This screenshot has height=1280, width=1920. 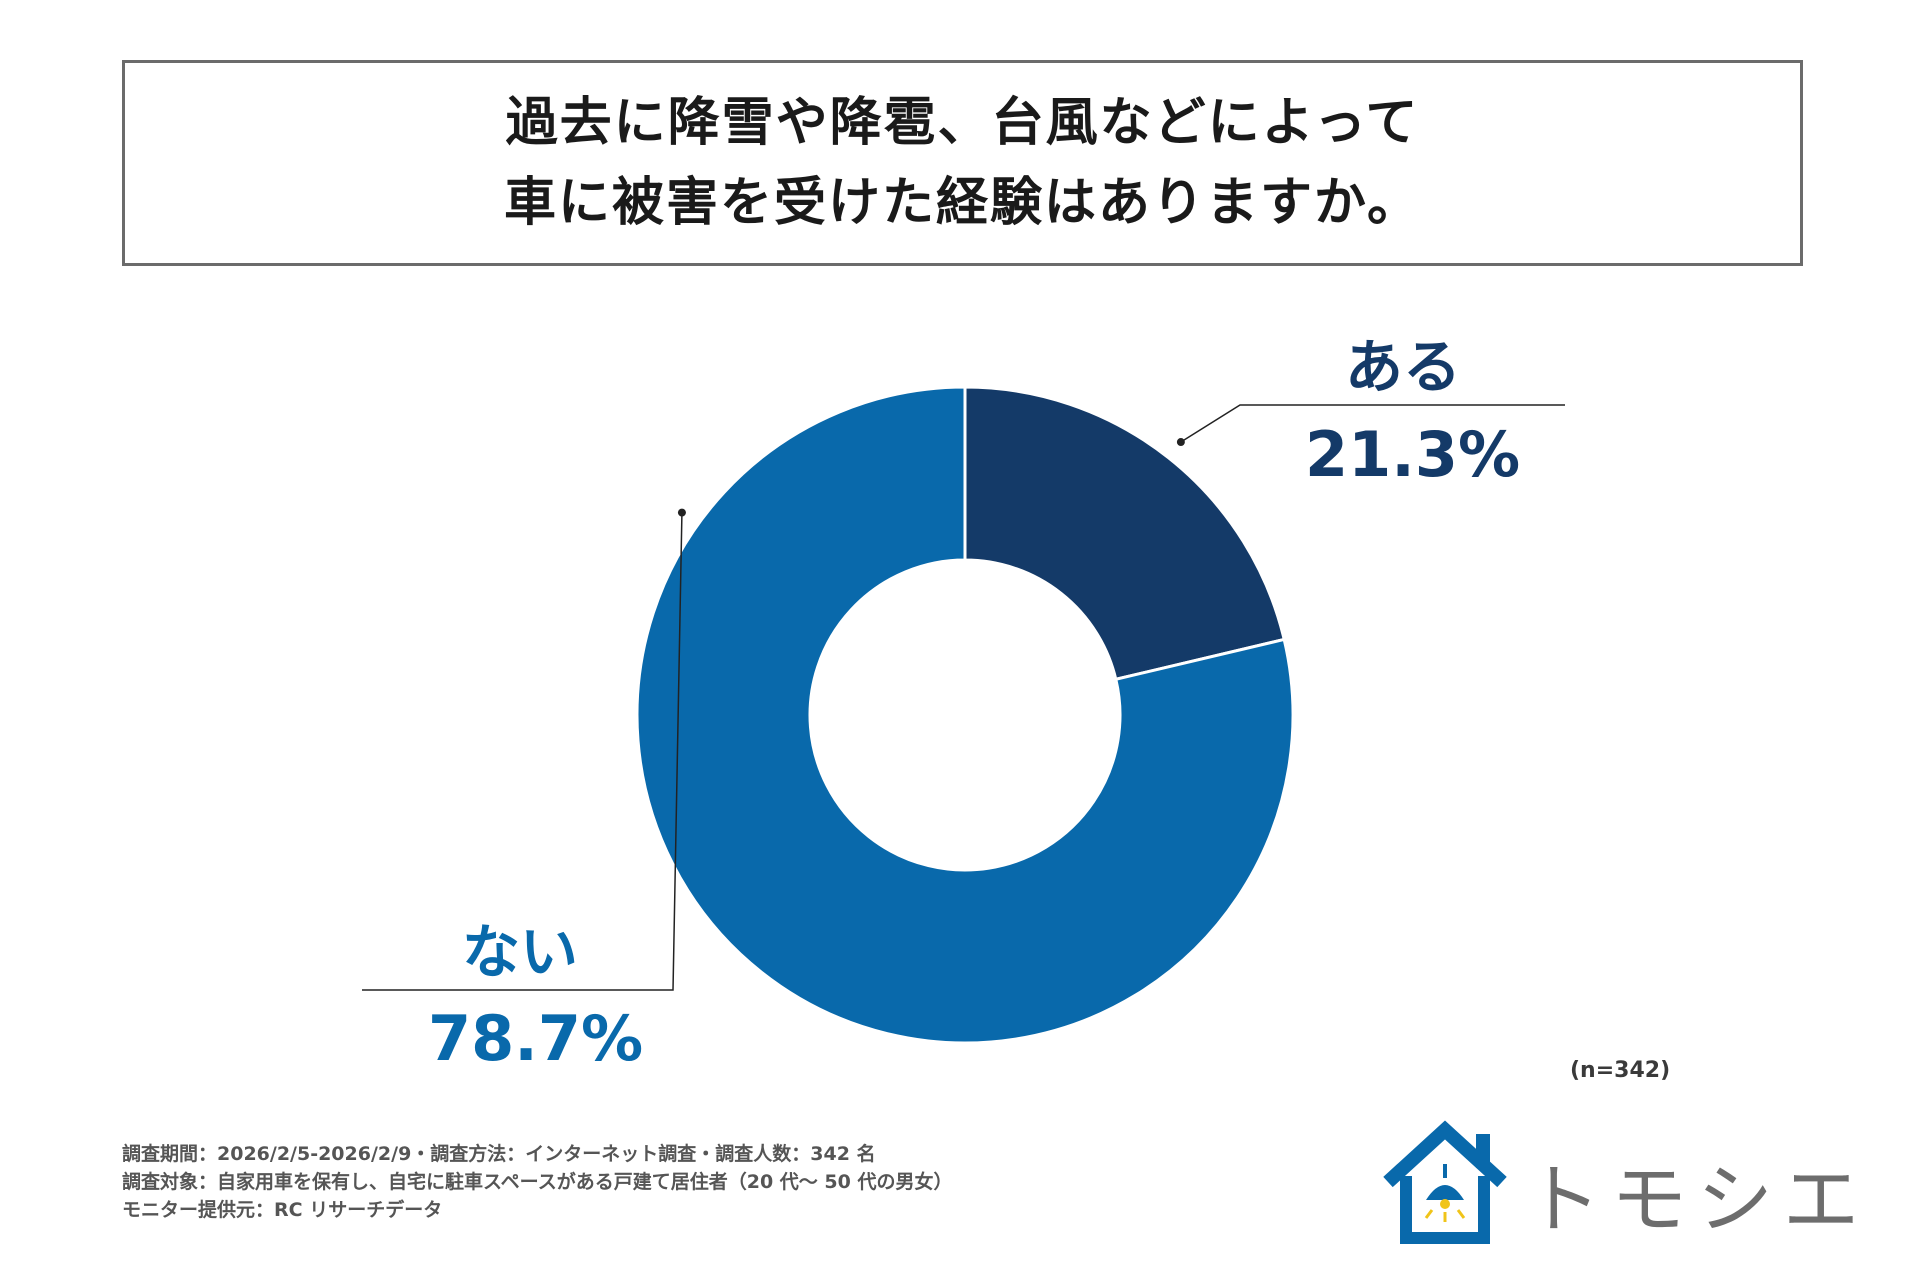 I want to click on slice-value-aru: 21.3%, so click(x=1413, y=454).